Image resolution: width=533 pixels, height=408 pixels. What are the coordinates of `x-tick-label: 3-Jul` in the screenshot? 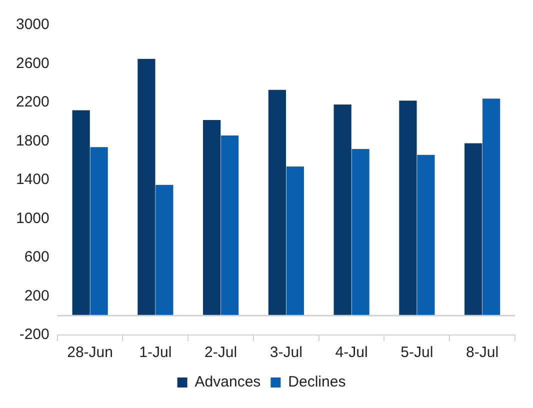 It's located at (286, 353).